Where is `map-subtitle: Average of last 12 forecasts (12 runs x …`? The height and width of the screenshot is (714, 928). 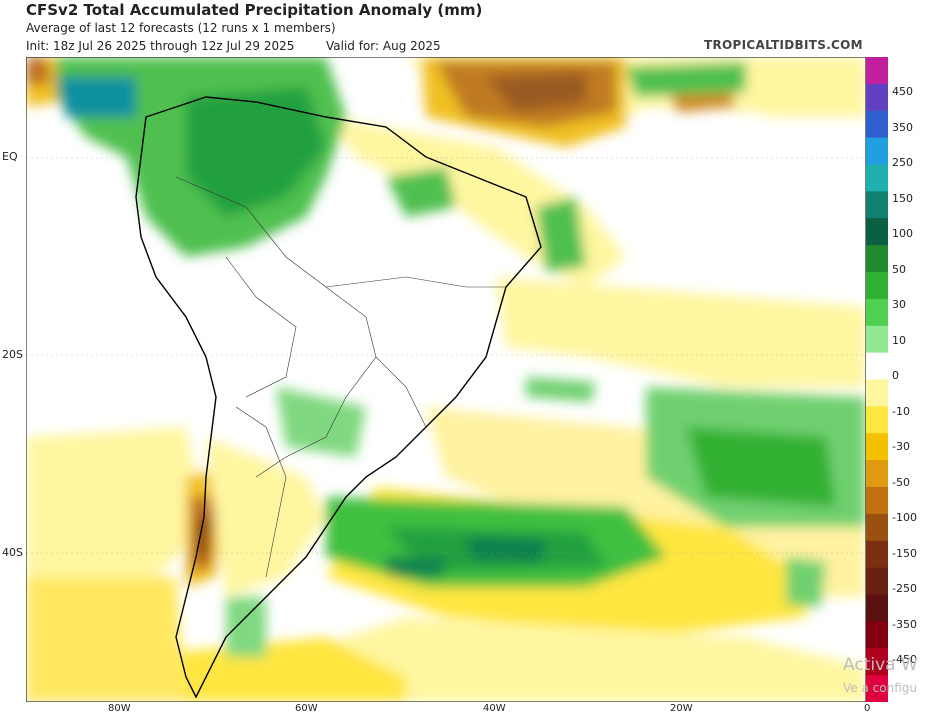
map-subtitle: Average of last 12 forecasts (12 runs x … is located at coordinates (181, 28).